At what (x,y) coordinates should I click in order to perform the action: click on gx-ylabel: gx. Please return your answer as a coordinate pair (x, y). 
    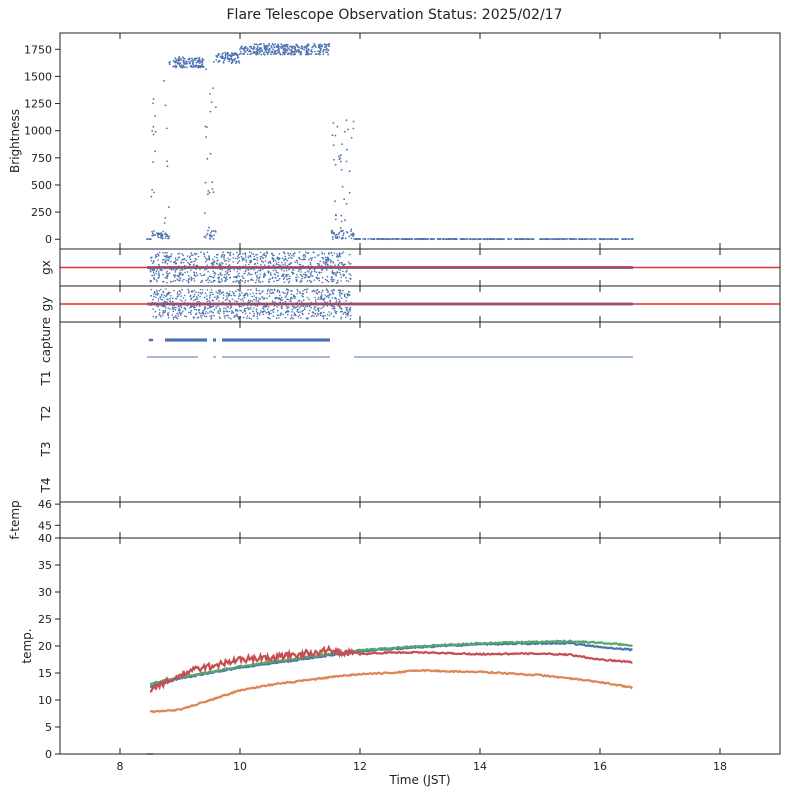
    Looking at the image, I should click on (46, 267).